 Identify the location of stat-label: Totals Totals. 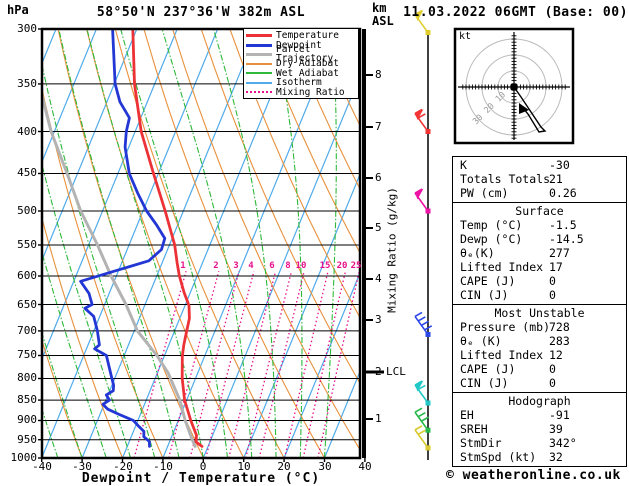
(505, 179).